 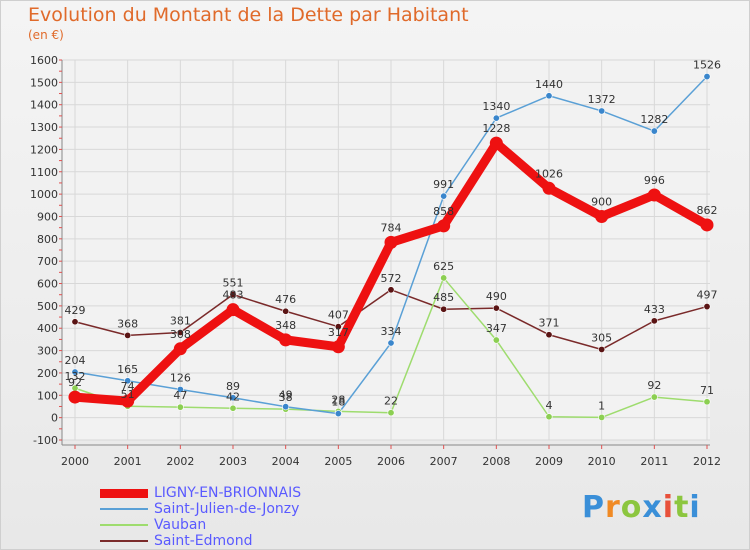 I want to click on proxiti-logo: Proxiti, so click(x=641, y=507).